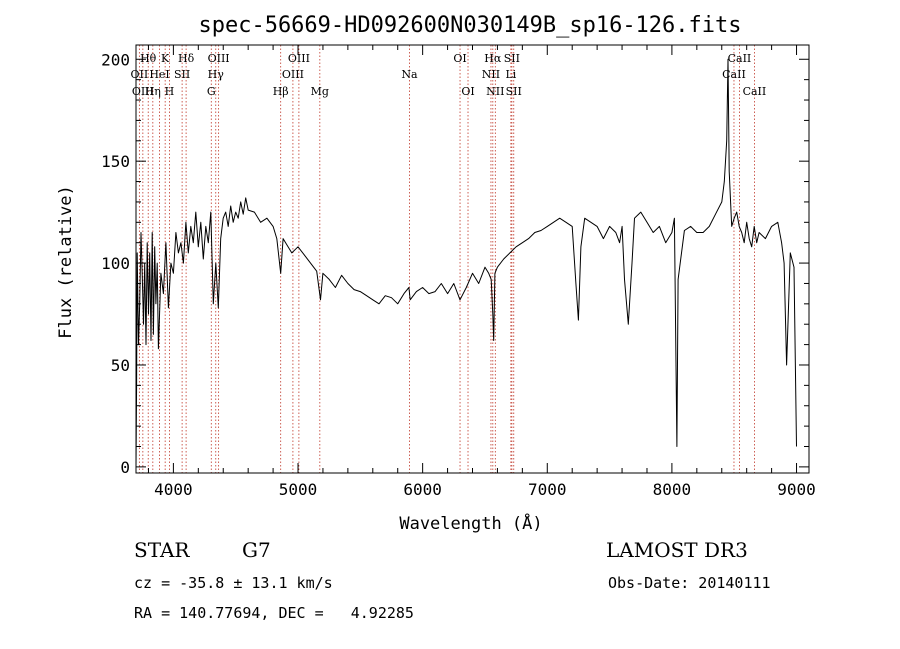 The height and width of the screenshot is (649, 900). Describe the element at coordinates (233, 583) in the screenshot. I see `redshift-readout: cz = -35.8 ± 13.1 km/s` at that location.